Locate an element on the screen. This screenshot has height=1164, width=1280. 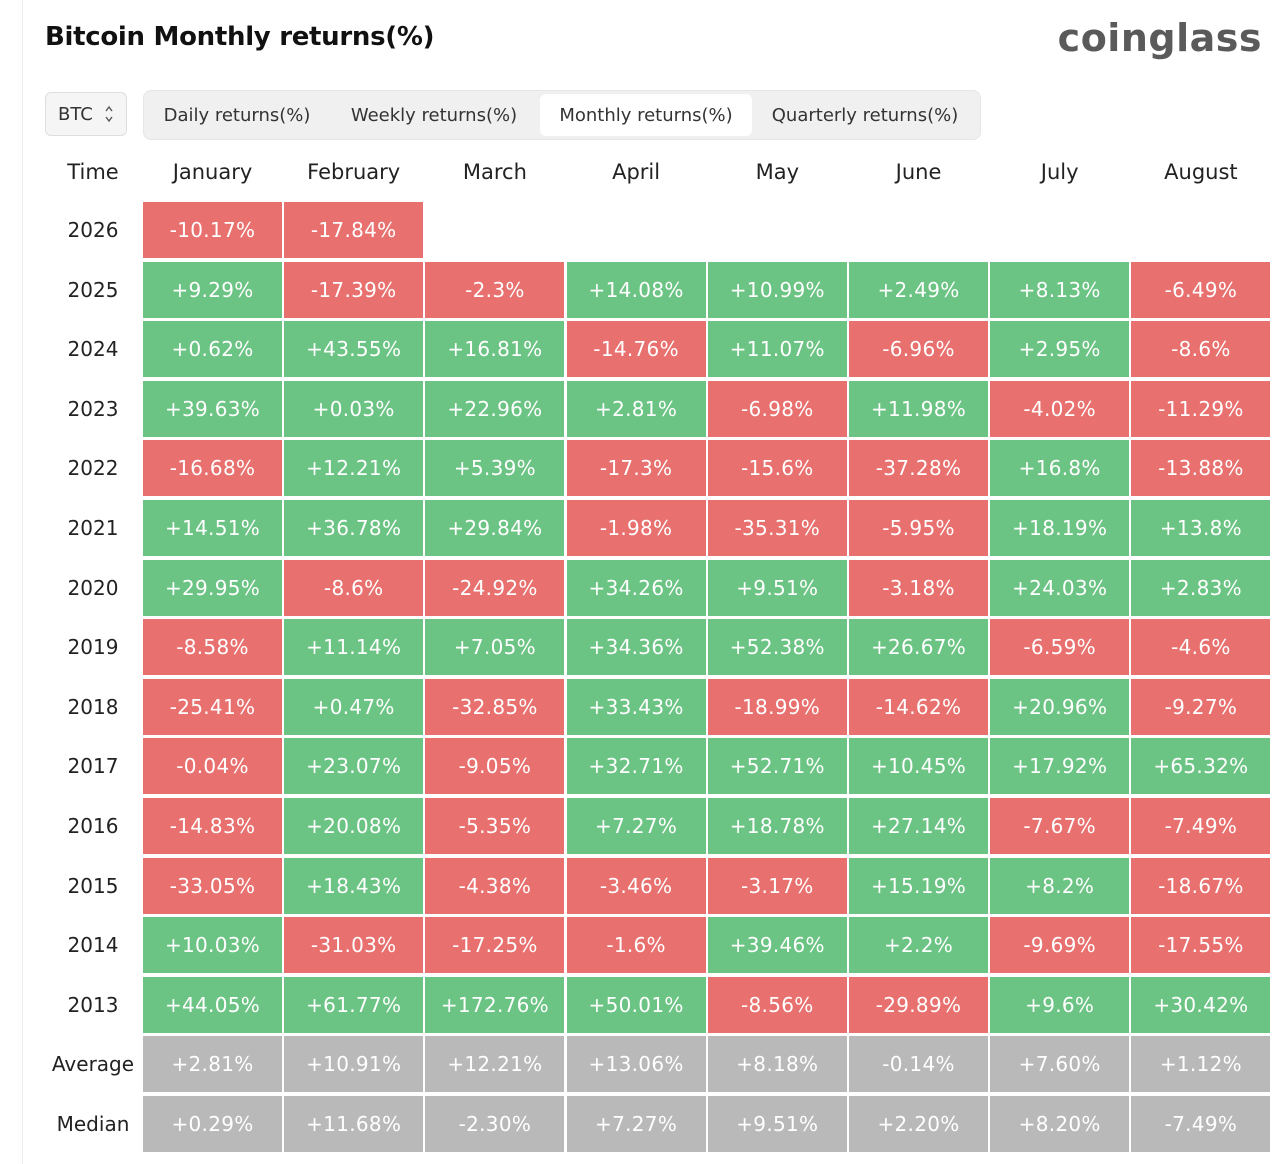
return-cell: -9.69% is located at coordinates (1060, 945).